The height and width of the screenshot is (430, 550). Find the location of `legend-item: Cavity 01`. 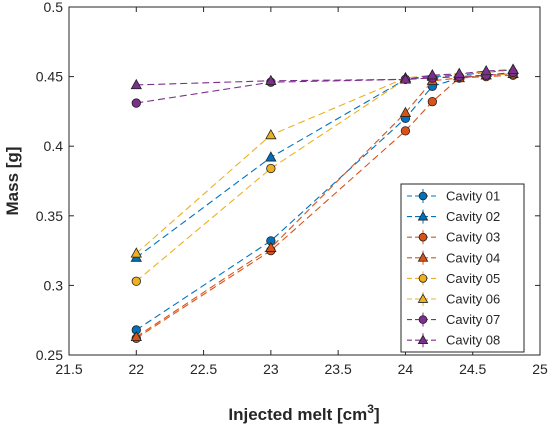

legend-item: Cavity 01 is located at coordinates (453, 196).